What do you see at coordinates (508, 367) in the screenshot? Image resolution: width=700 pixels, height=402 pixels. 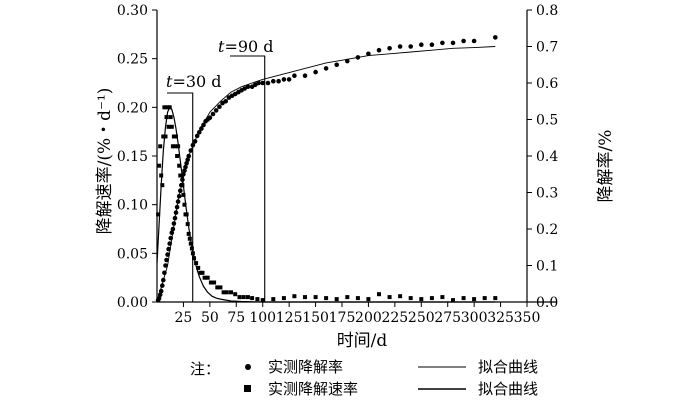 I see `legend-fit-label: 拟合曲线` at bounding box center [508, 367].